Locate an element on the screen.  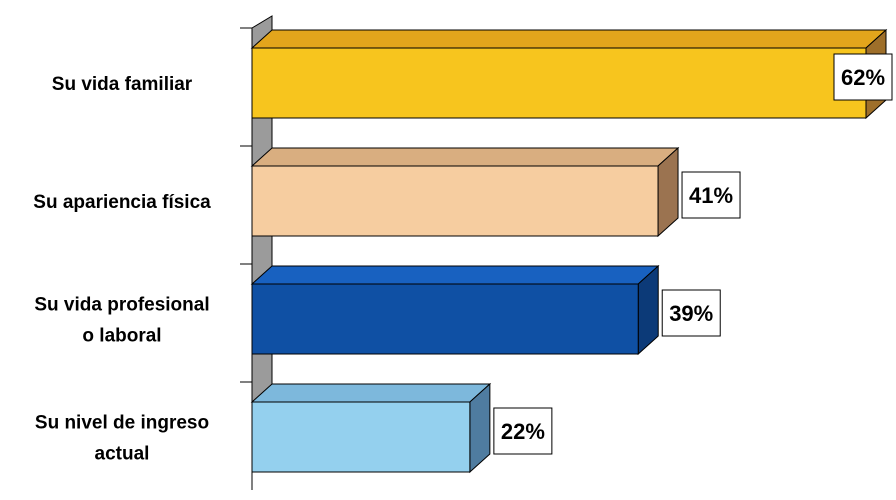
category-label-2: Su apariencia física is located at coordinates (122, 202).